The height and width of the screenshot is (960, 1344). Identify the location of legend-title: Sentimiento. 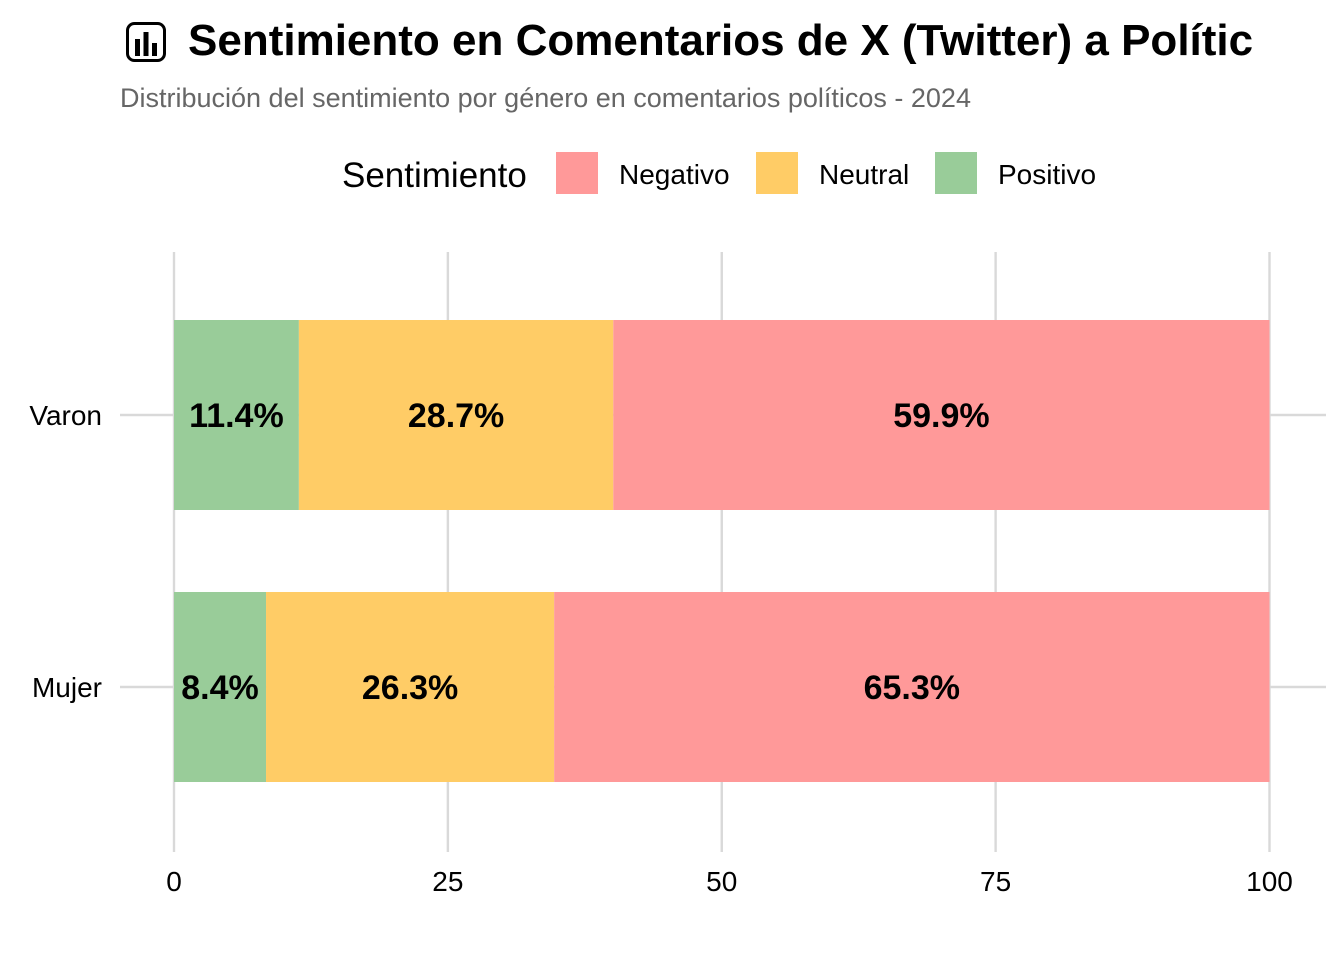
(434, 175).